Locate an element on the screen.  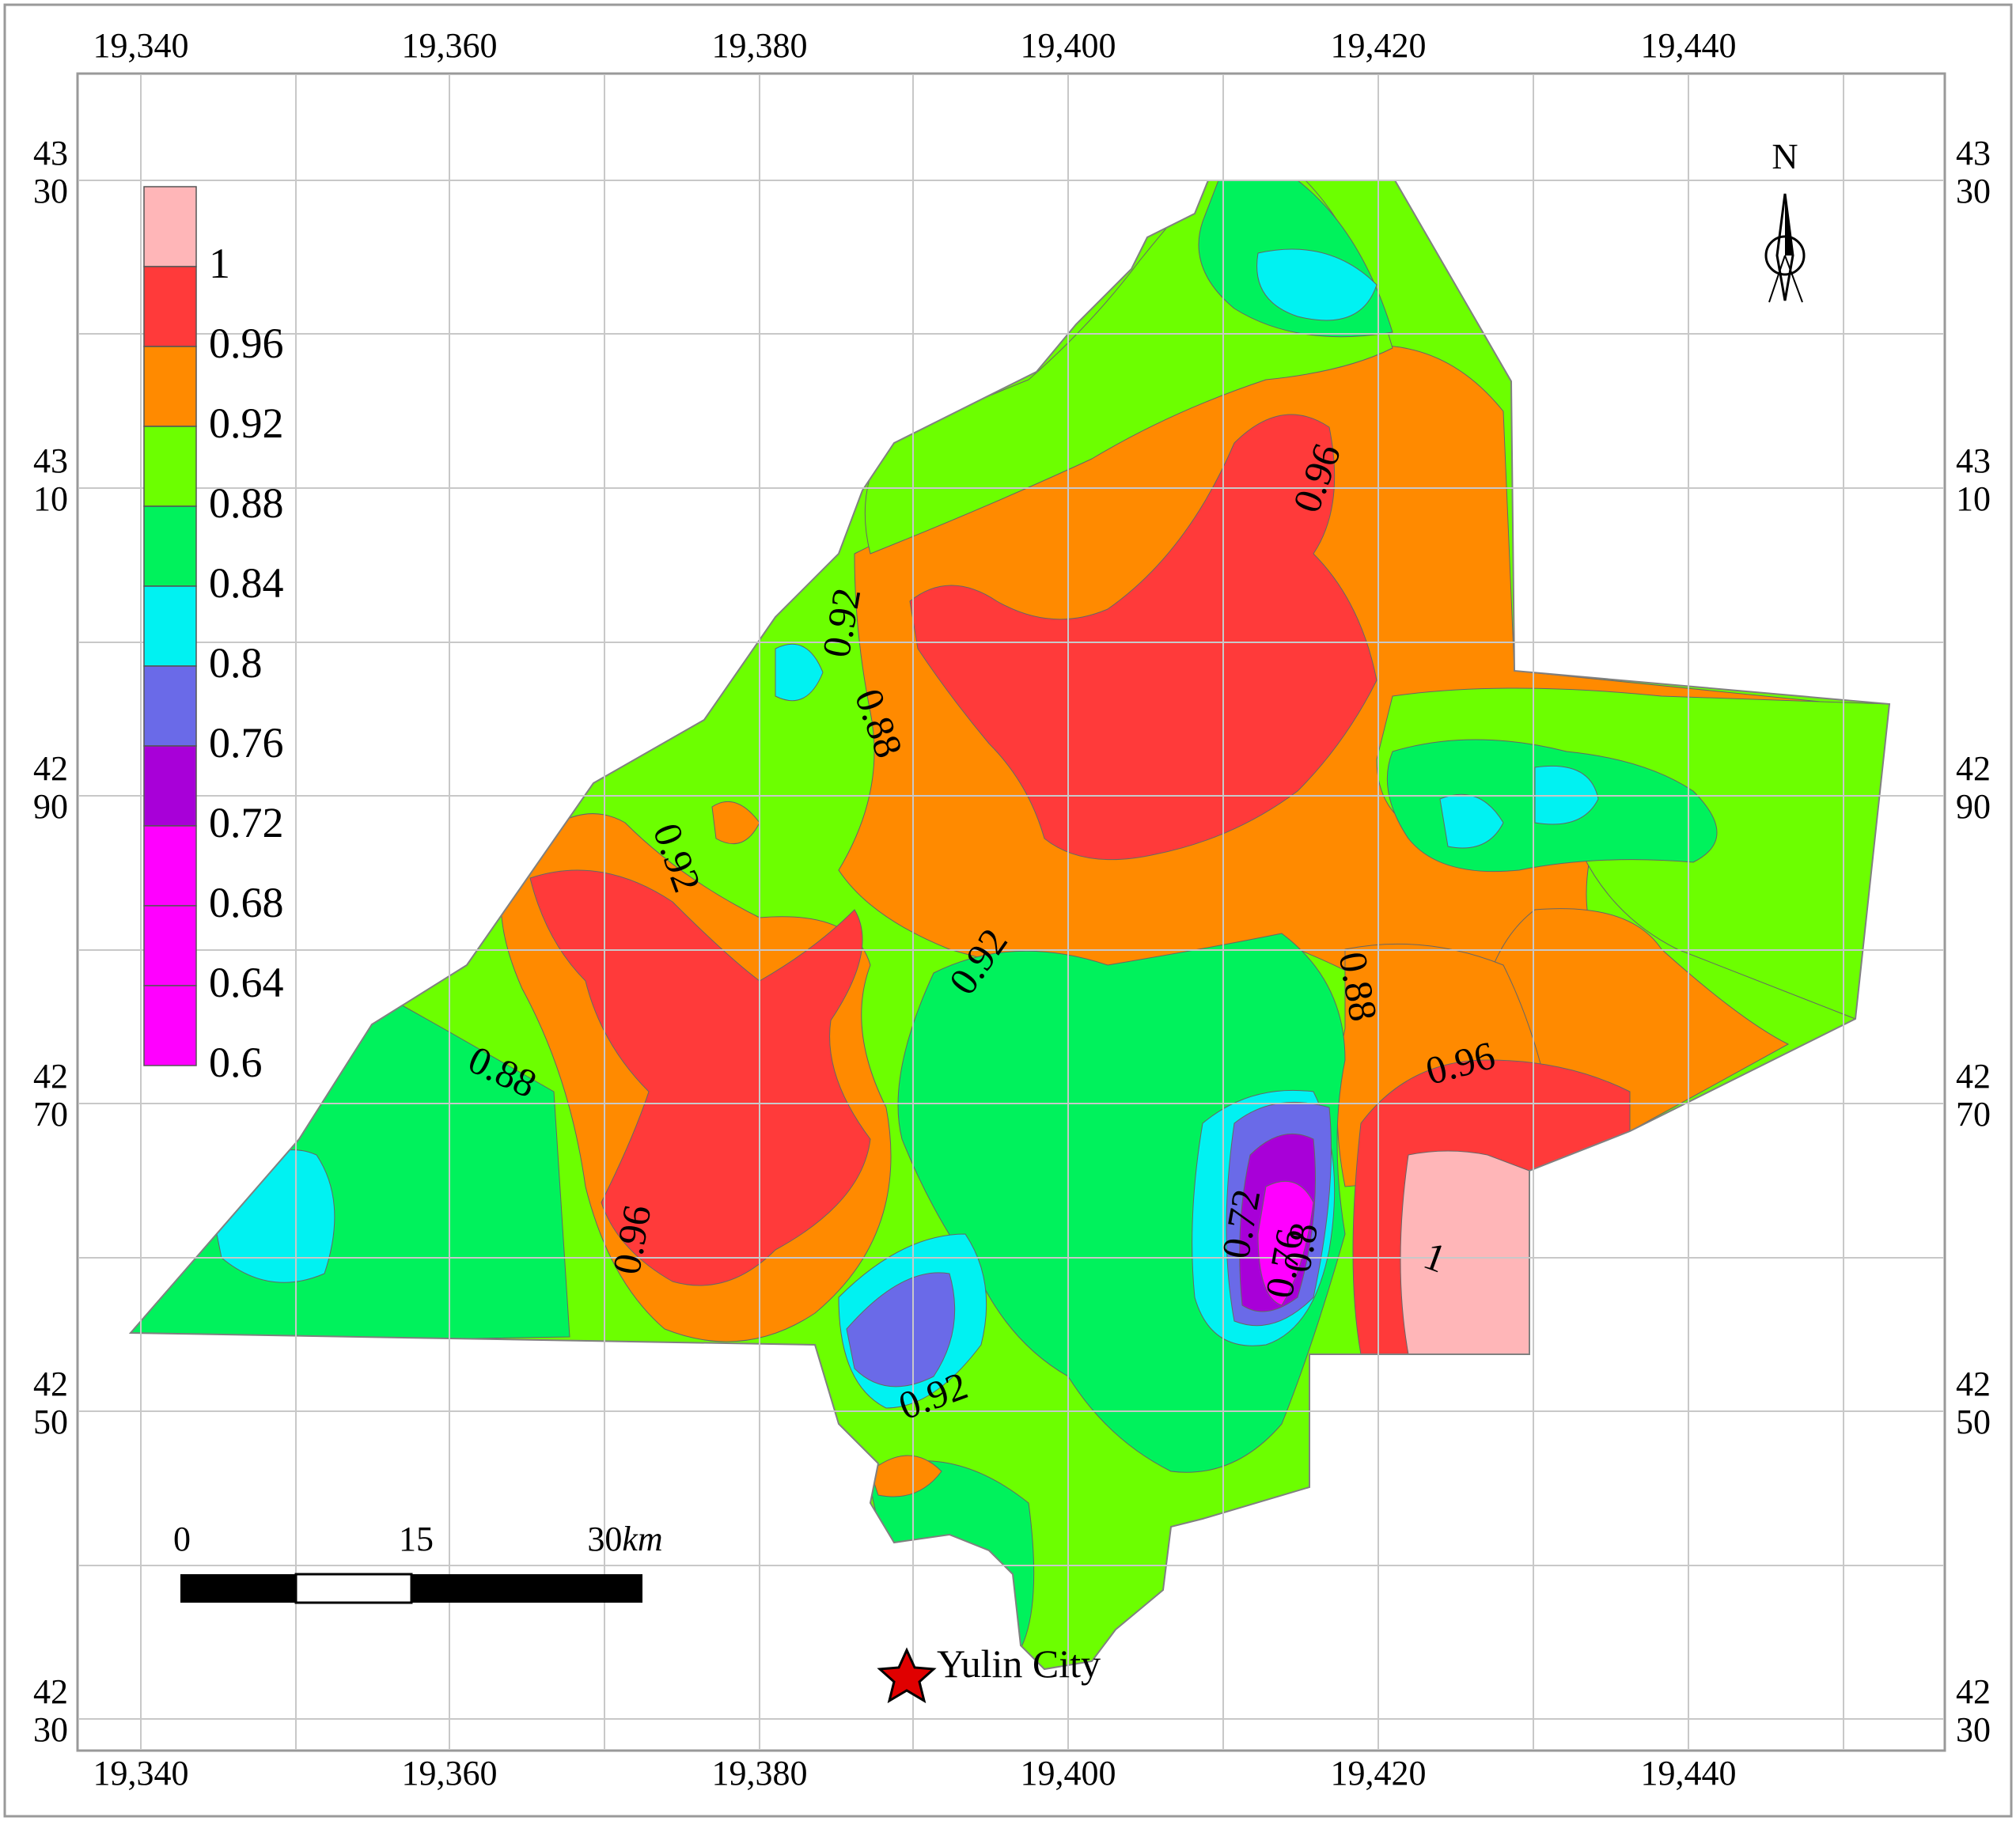
fill-e-080a is located at coordinates (1471, 821).